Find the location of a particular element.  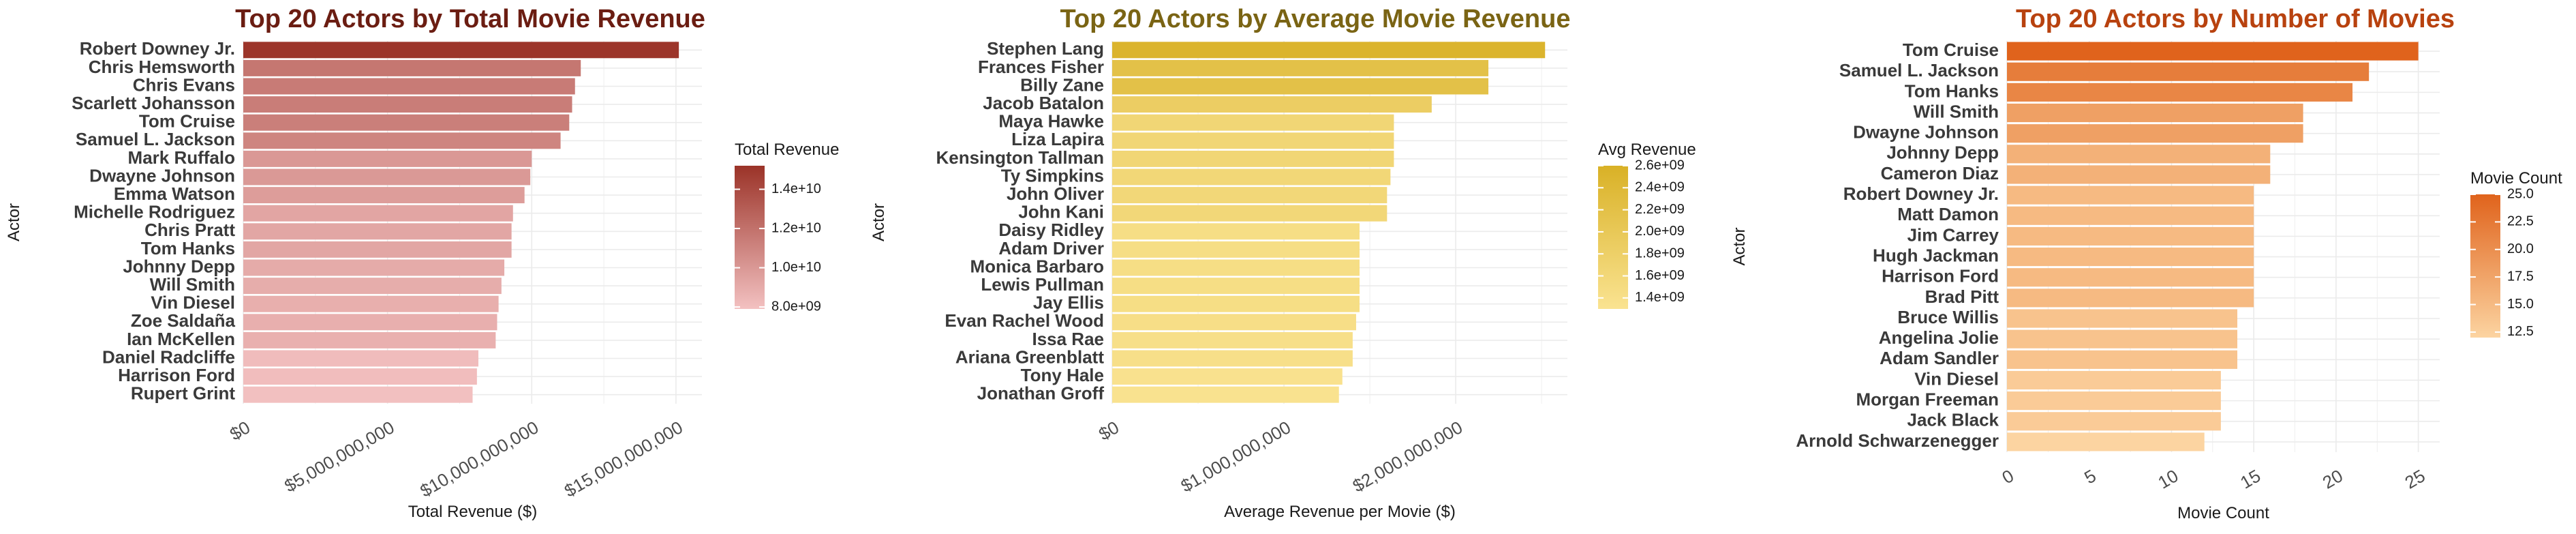

category-tick-label: Johnny Depp is located at coordinates (179, 266).